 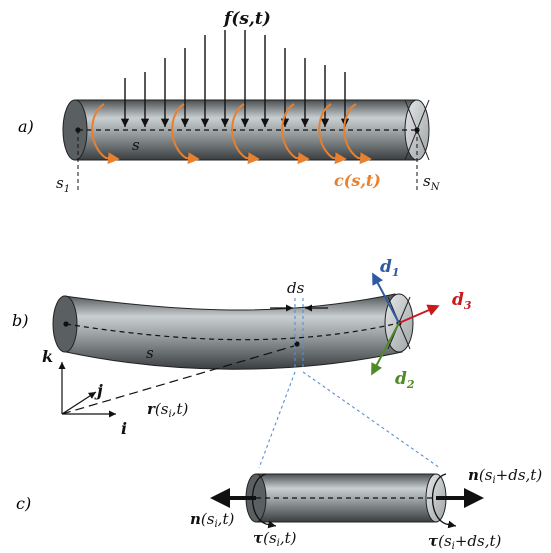 I want to click on couple-label: c(s,t), so click(x=357, y=180).